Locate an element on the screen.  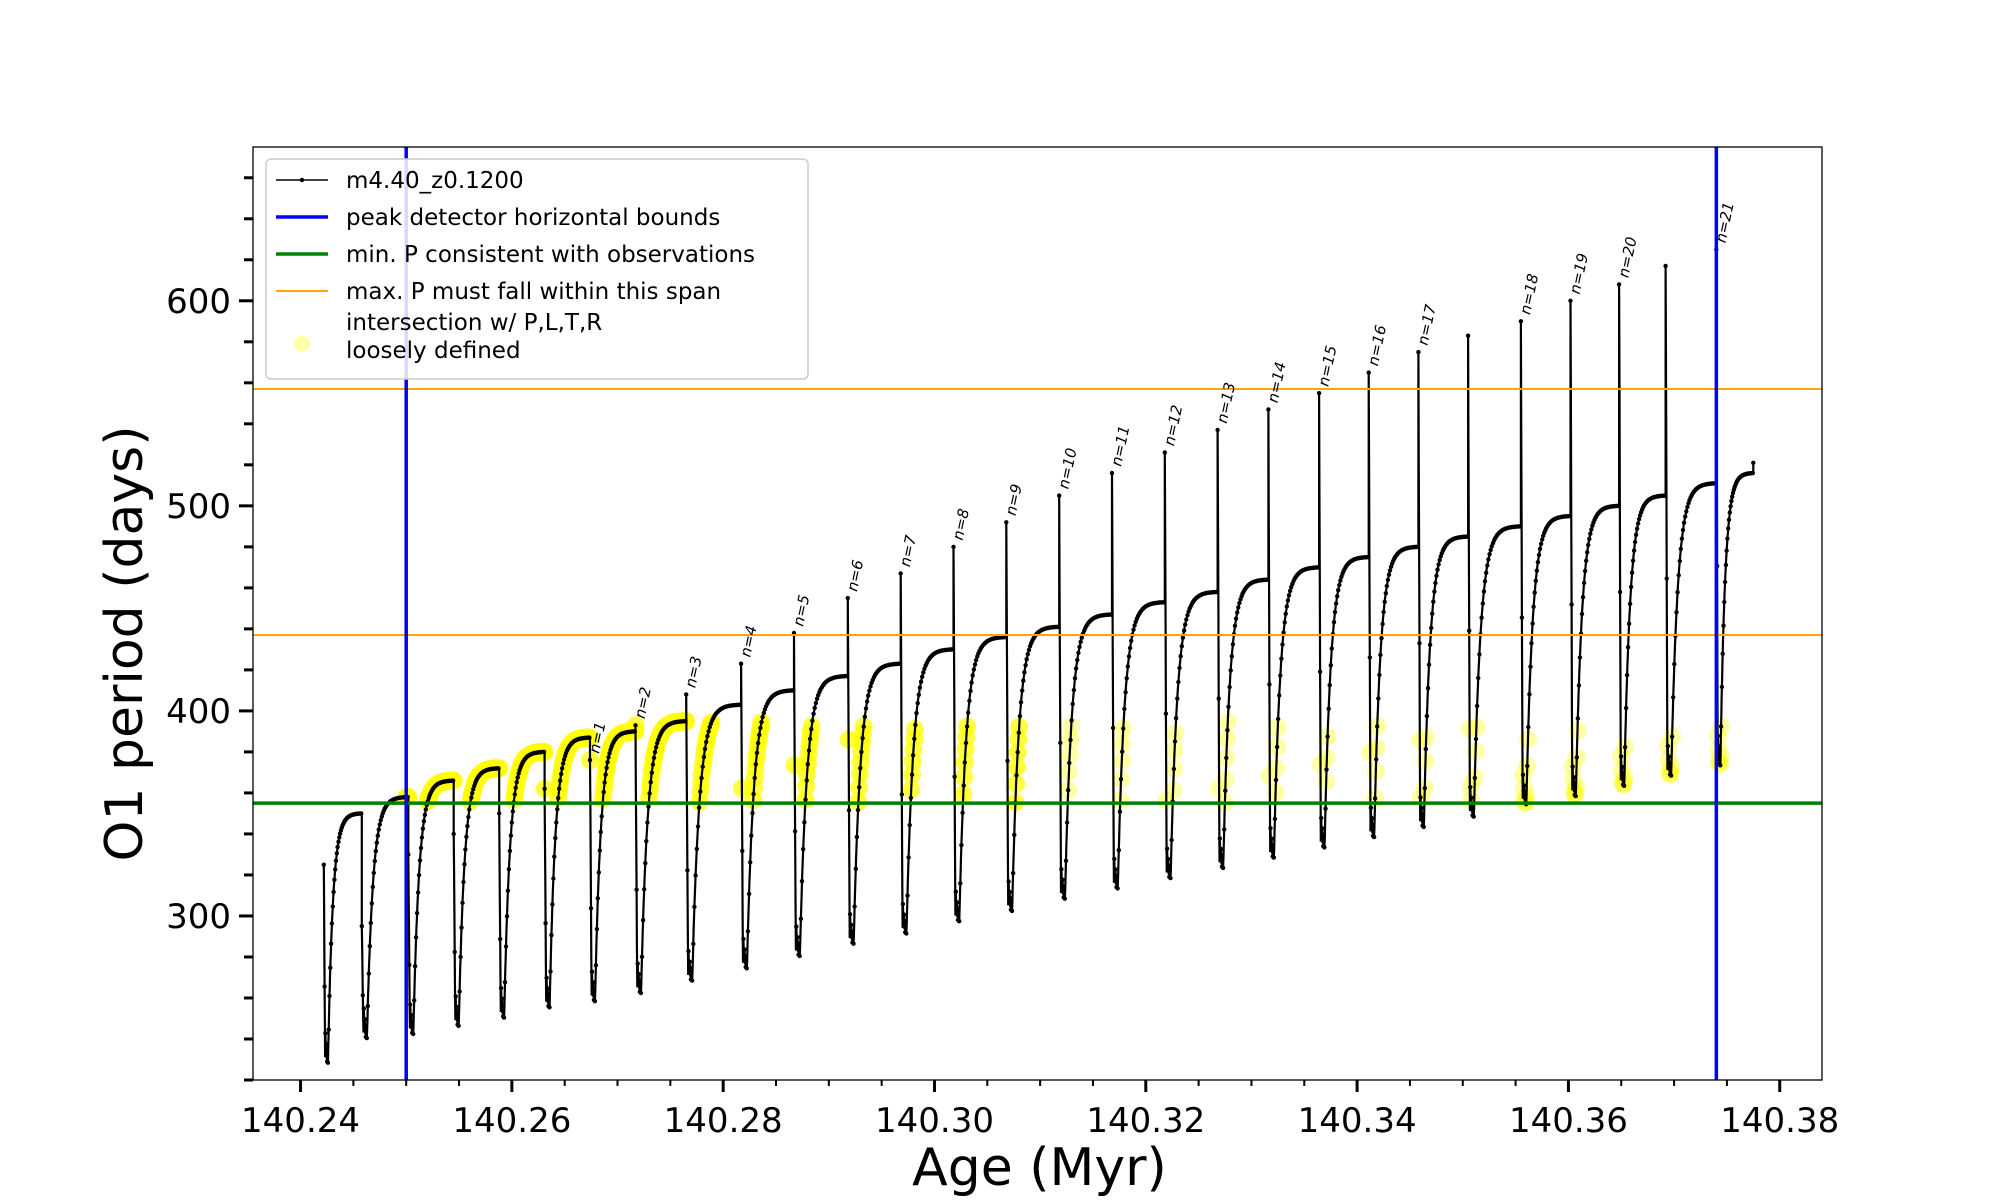
legend-label: min. P consistent with observations is located at coordinates (550, 255).